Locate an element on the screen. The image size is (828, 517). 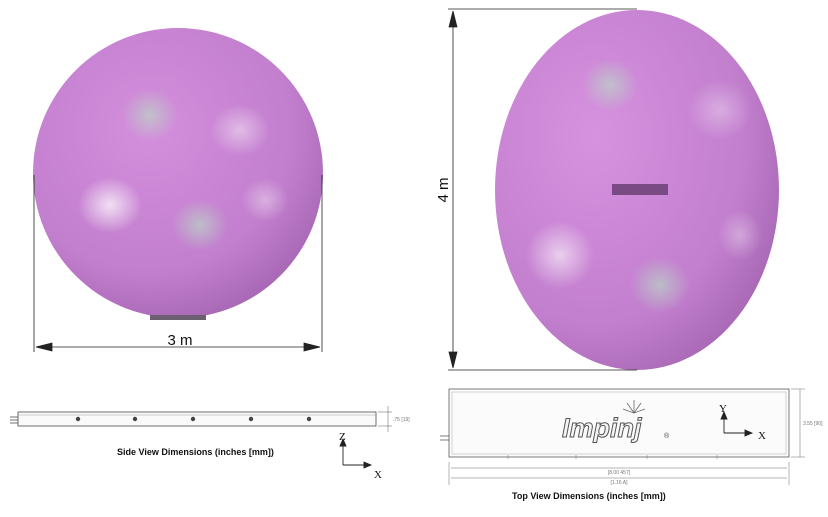
top-view-caption: Top View Dimensions (inches [mm]) is located at coordinates (589, 496).